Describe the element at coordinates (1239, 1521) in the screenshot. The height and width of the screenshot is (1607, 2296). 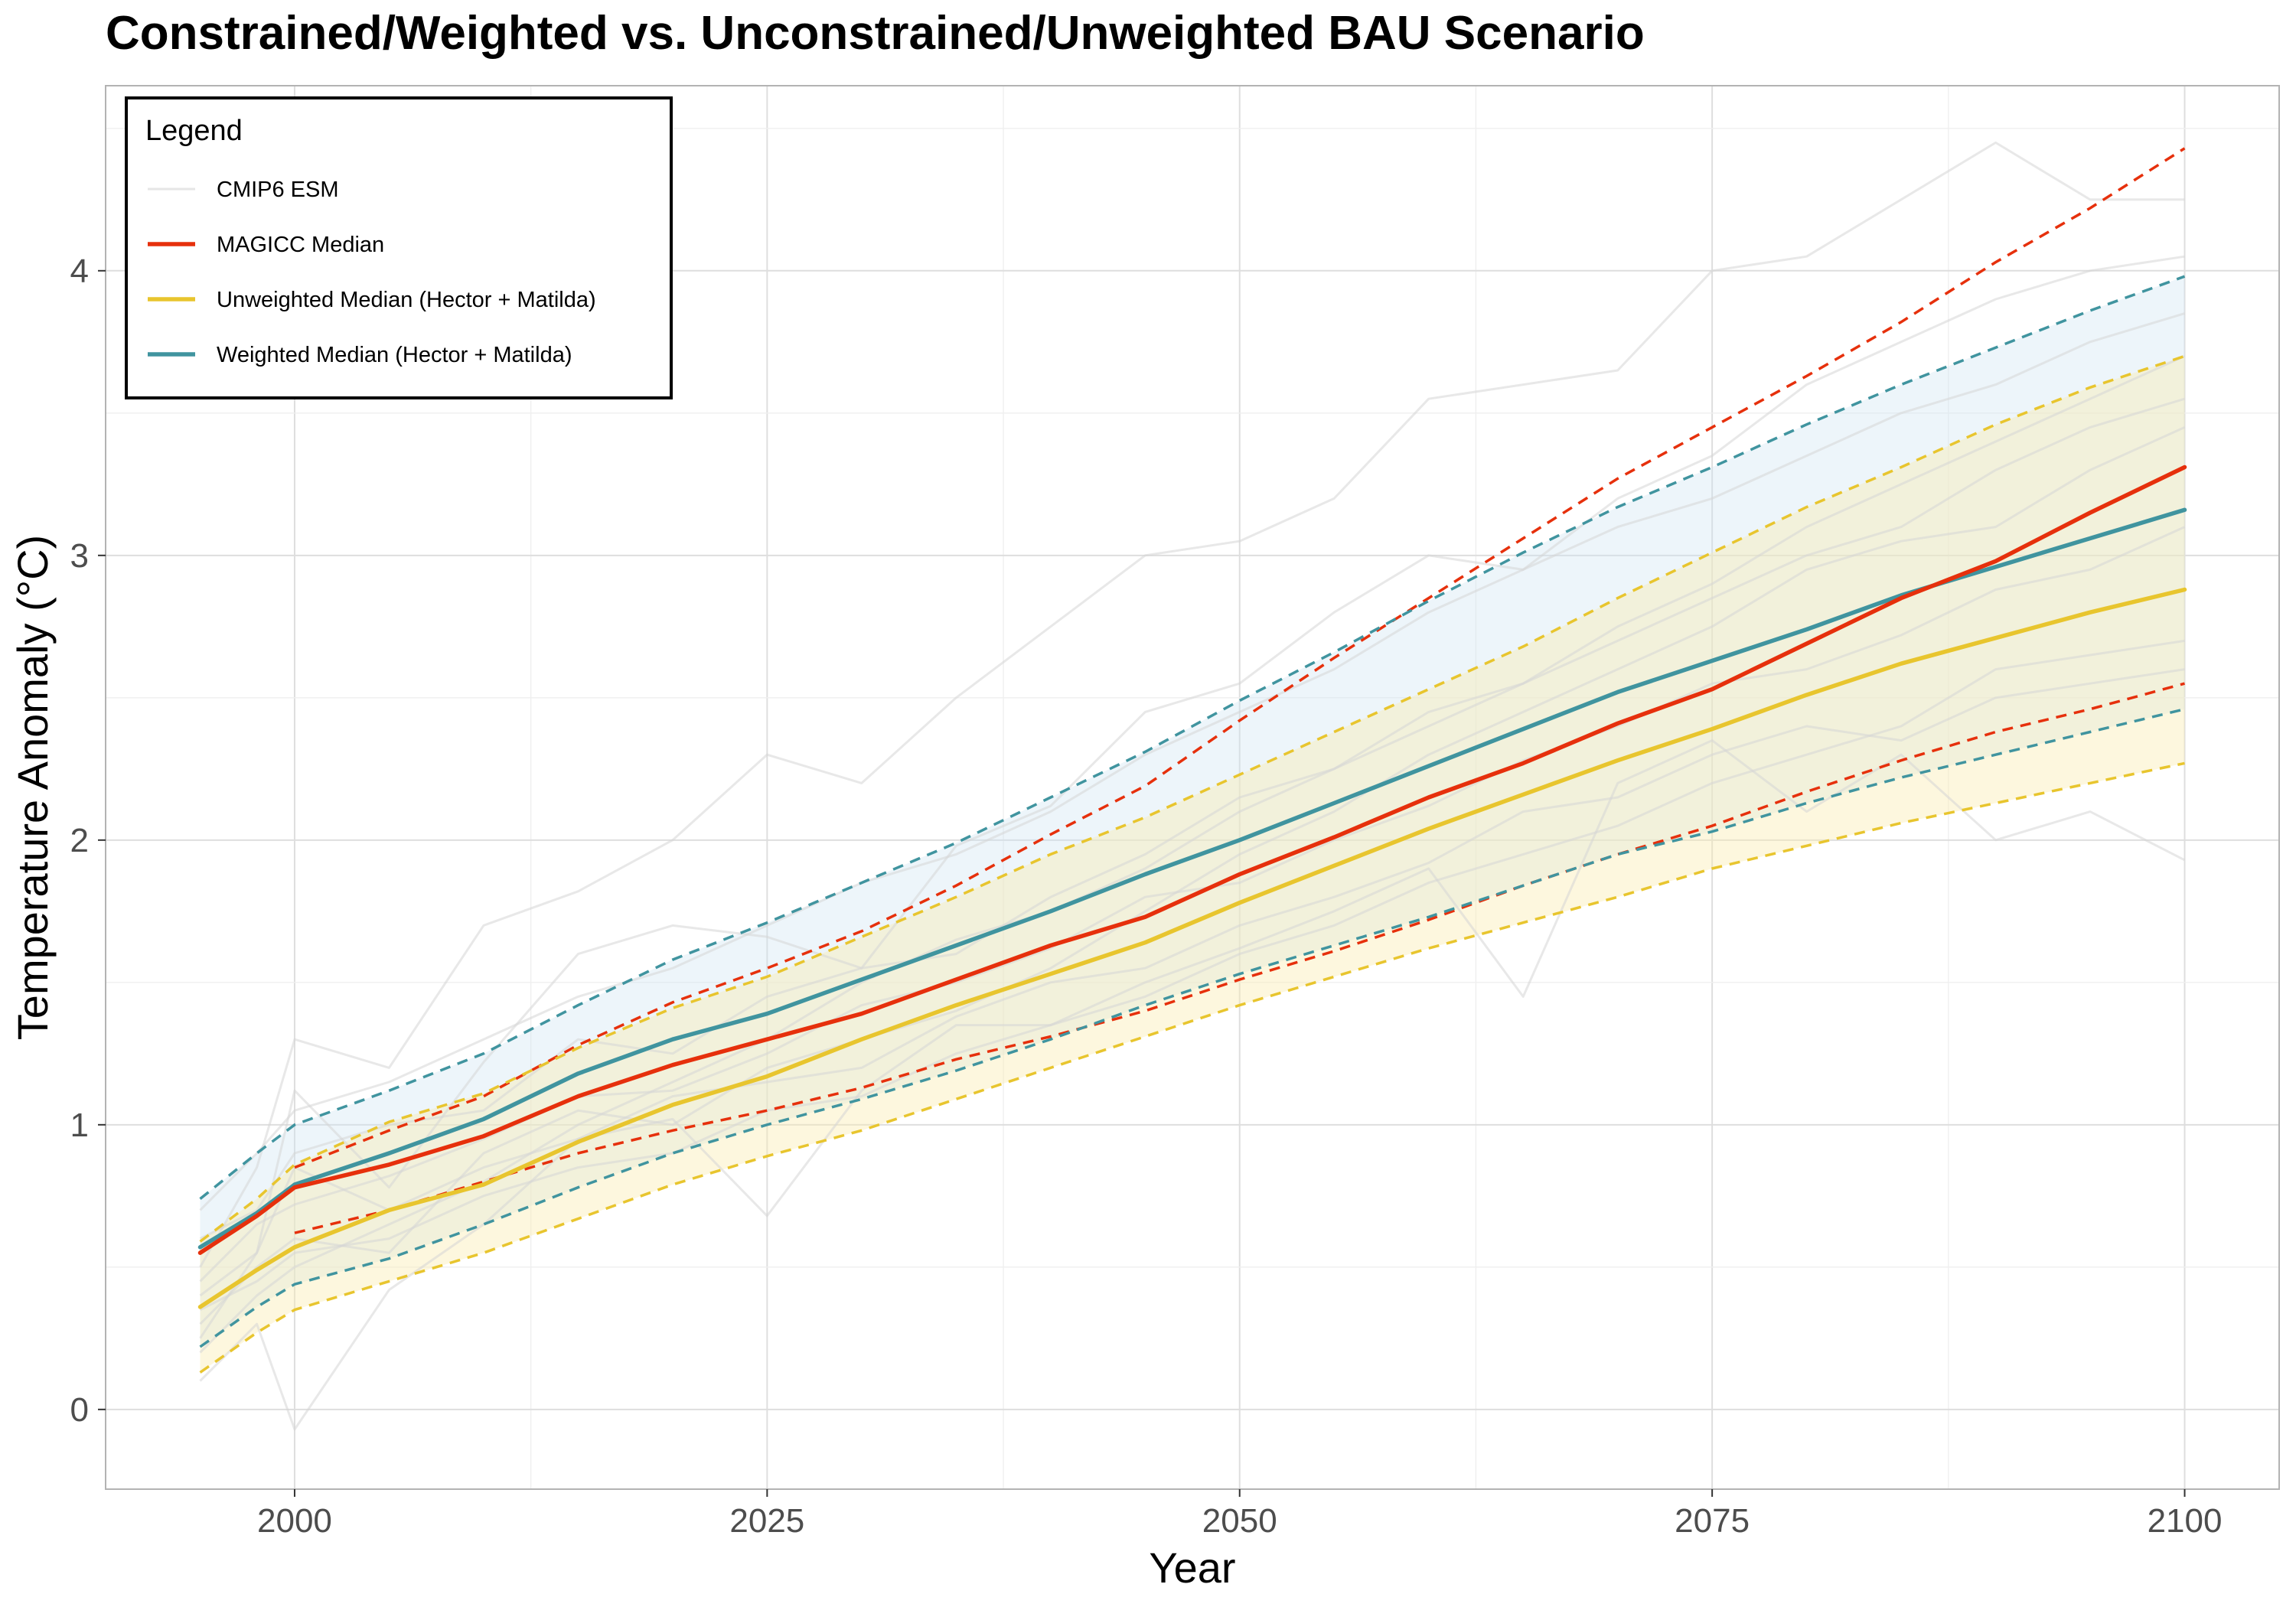
I see `x-tick-label: 2050` at that location.